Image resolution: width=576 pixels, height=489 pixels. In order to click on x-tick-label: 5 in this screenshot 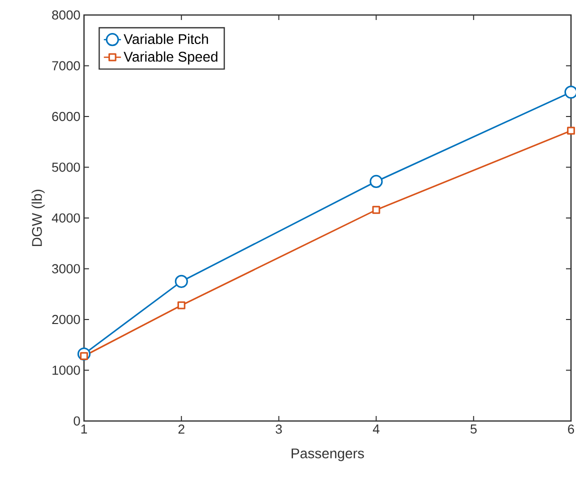, I will do `click(473, 429)`.